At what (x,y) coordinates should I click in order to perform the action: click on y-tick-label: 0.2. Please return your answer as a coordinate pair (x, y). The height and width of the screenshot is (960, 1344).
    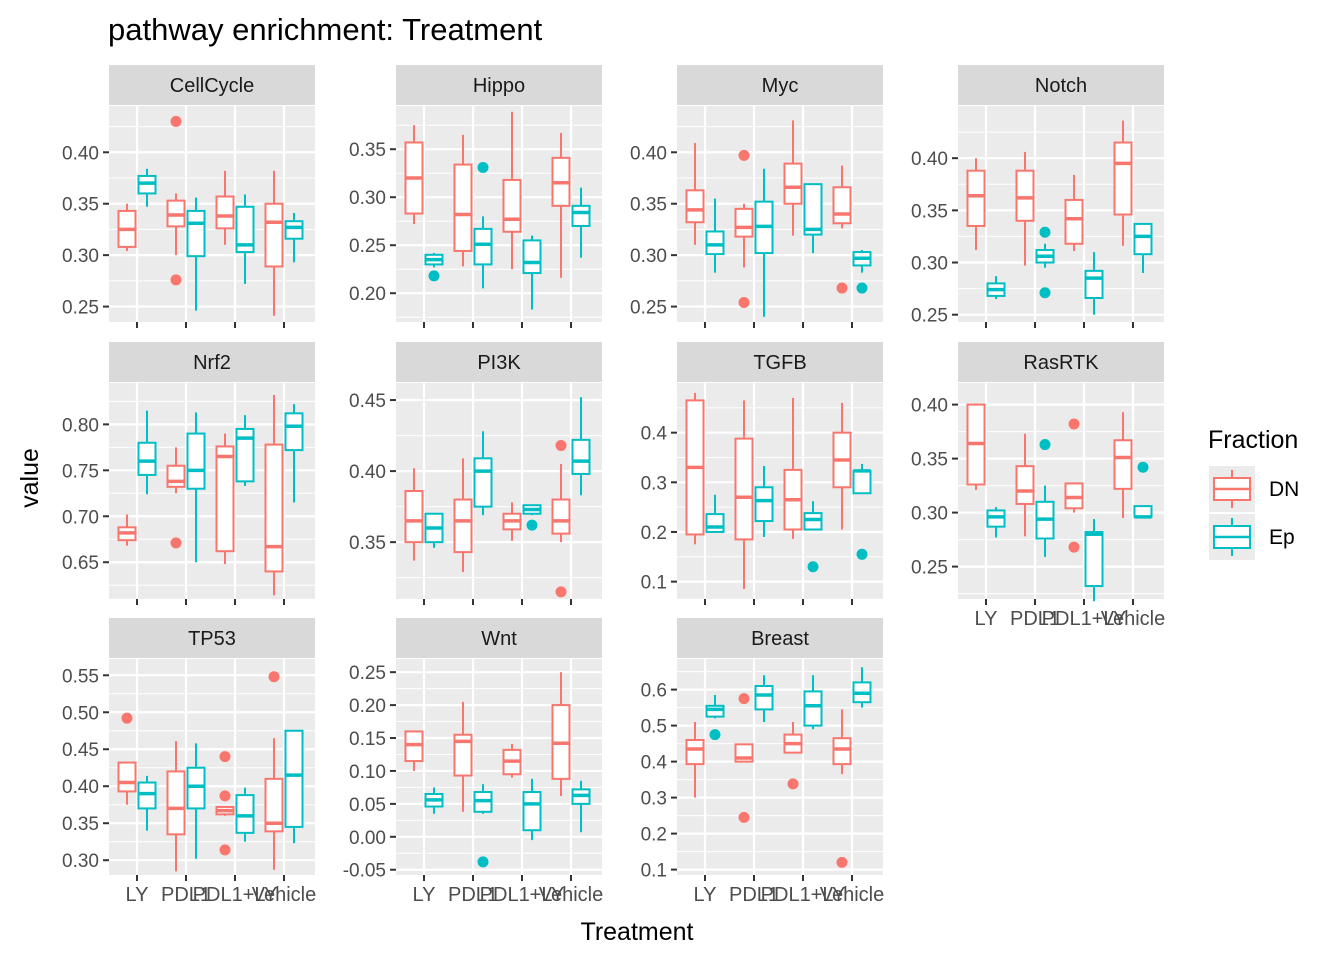
    Looking at the image, I should click on (654, 835).